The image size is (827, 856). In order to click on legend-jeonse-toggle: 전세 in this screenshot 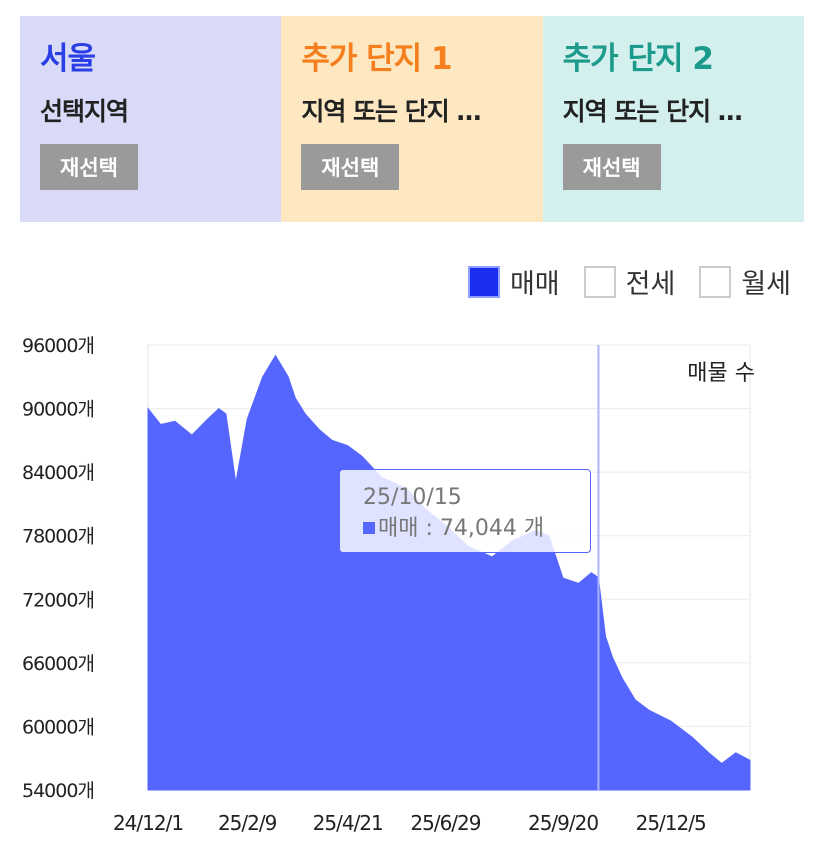, I will do `click(629, 281)`.